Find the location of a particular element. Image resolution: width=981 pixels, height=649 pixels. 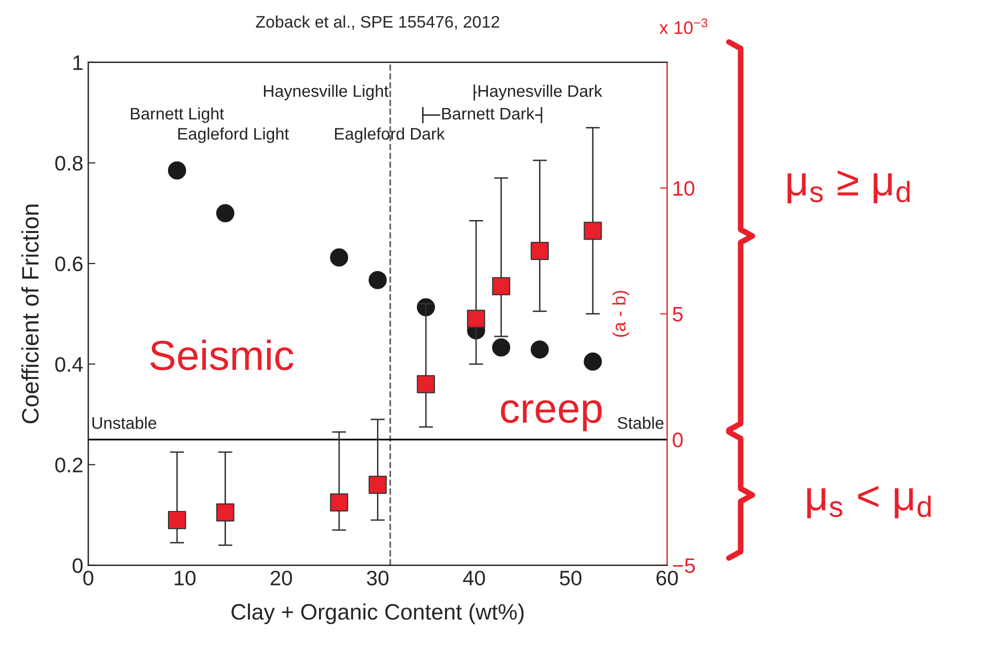

y2-tick-label: 0 is located at coordinates (677, 440).